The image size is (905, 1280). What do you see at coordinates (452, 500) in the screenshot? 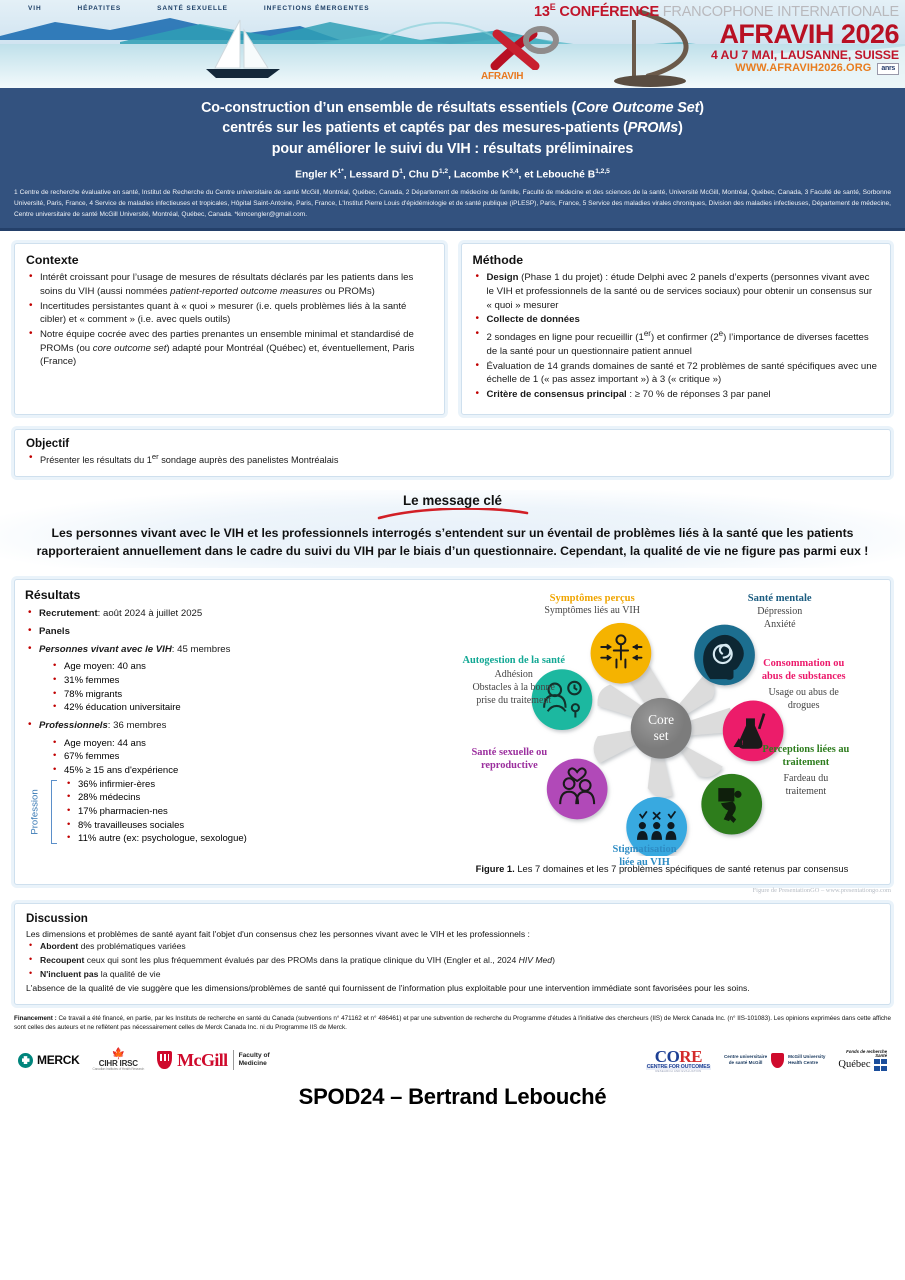
I see `key-message-heading: Le message clé` at bounding box center [452, 500].